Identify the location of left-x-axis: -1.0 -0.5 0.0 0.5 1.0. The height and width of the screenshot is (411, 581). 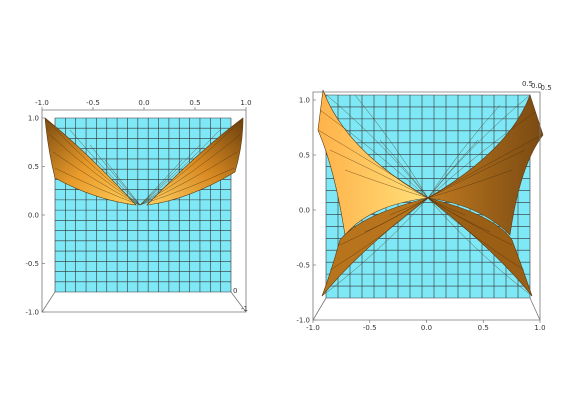
(143, 104).